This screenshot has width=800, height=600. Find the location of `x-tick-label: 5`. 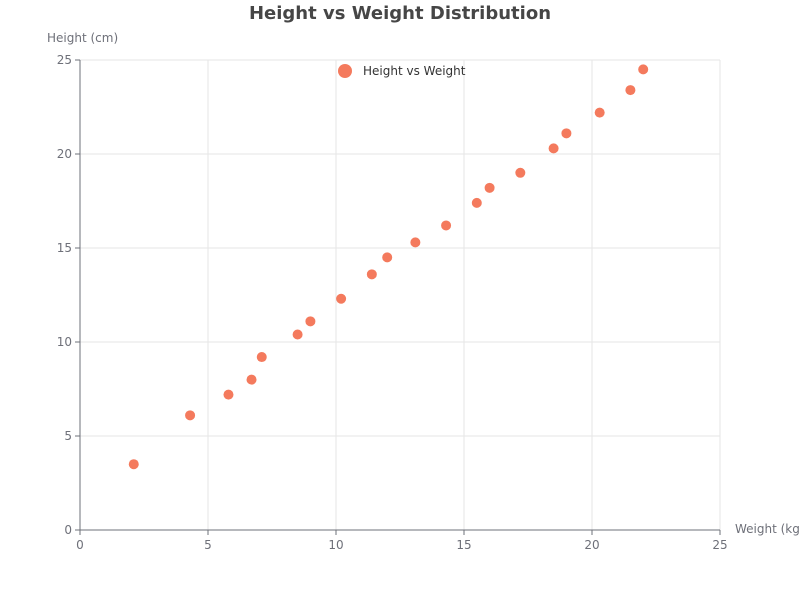

x-tick-label: 5 is located at coordinates (208, 545).